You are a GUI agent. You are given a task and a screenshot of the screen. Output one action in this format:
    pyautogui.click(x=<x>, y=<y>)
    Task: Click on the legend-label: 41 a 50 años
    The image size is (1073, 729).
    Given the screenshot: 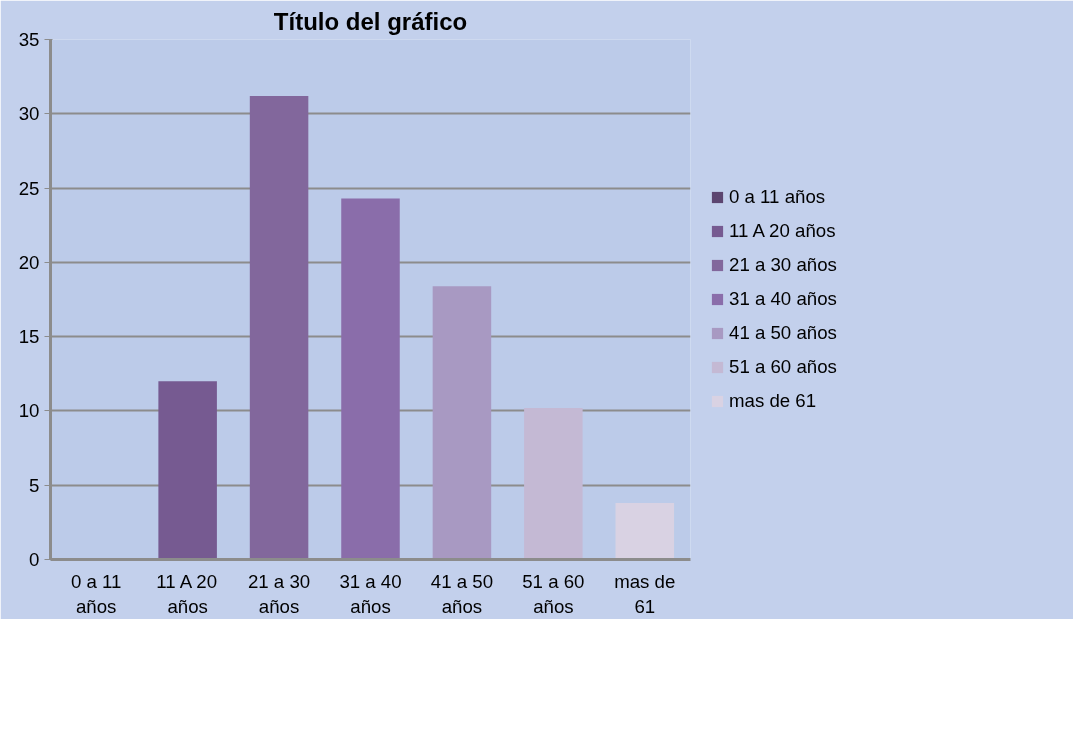 What is the action you would take?
    pyautogui.click(x=783, y=333)
    